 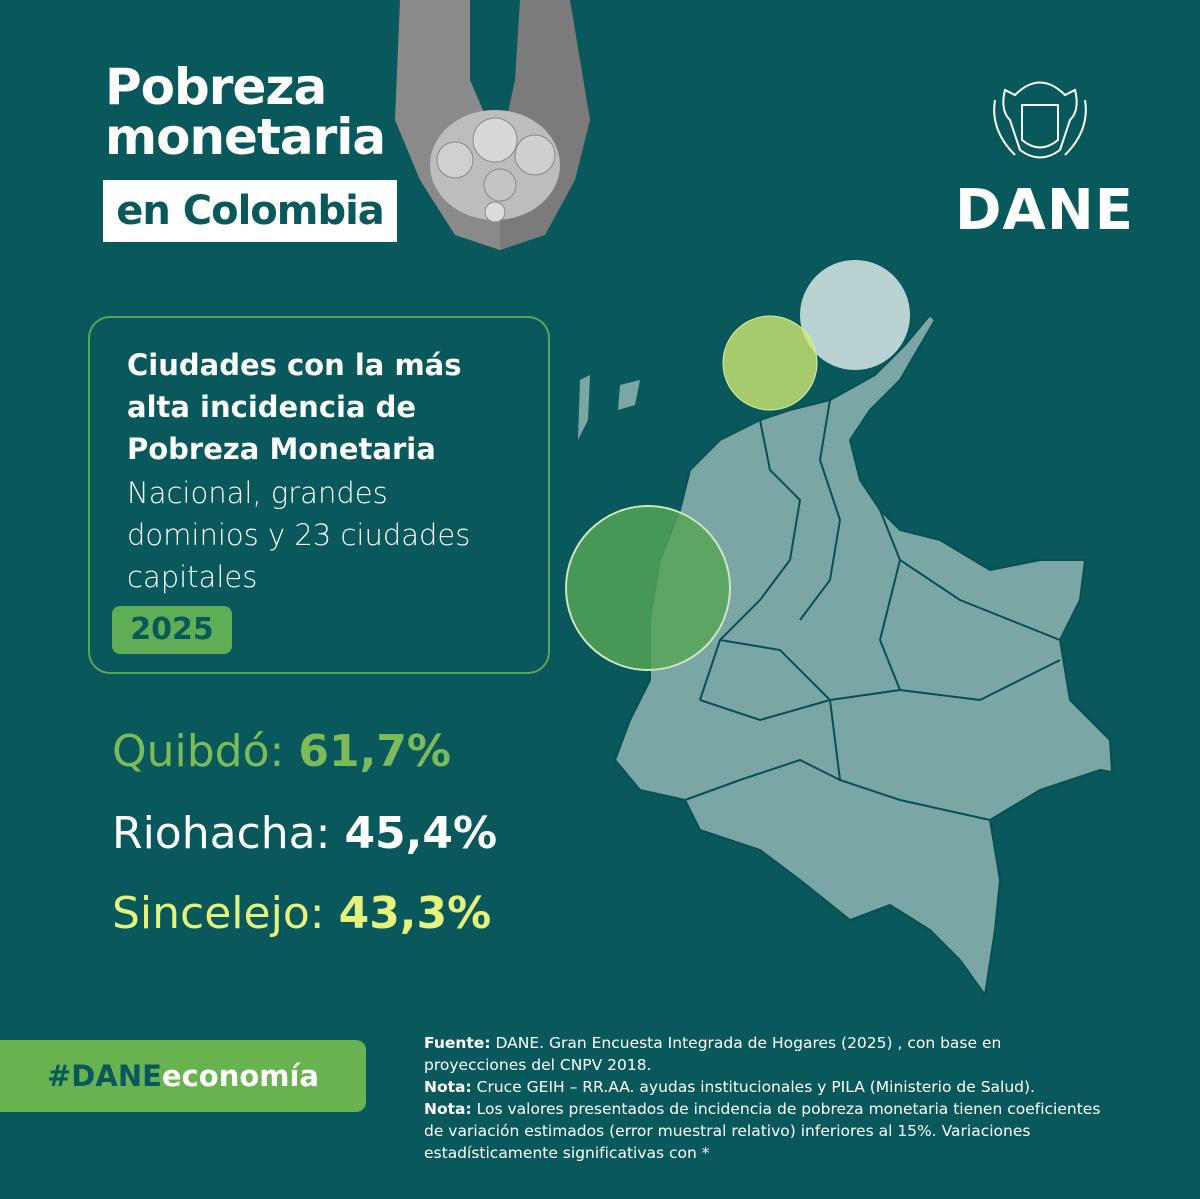 I want to click on box-heading: Ciudades con la más, so click(x=294, y=365).